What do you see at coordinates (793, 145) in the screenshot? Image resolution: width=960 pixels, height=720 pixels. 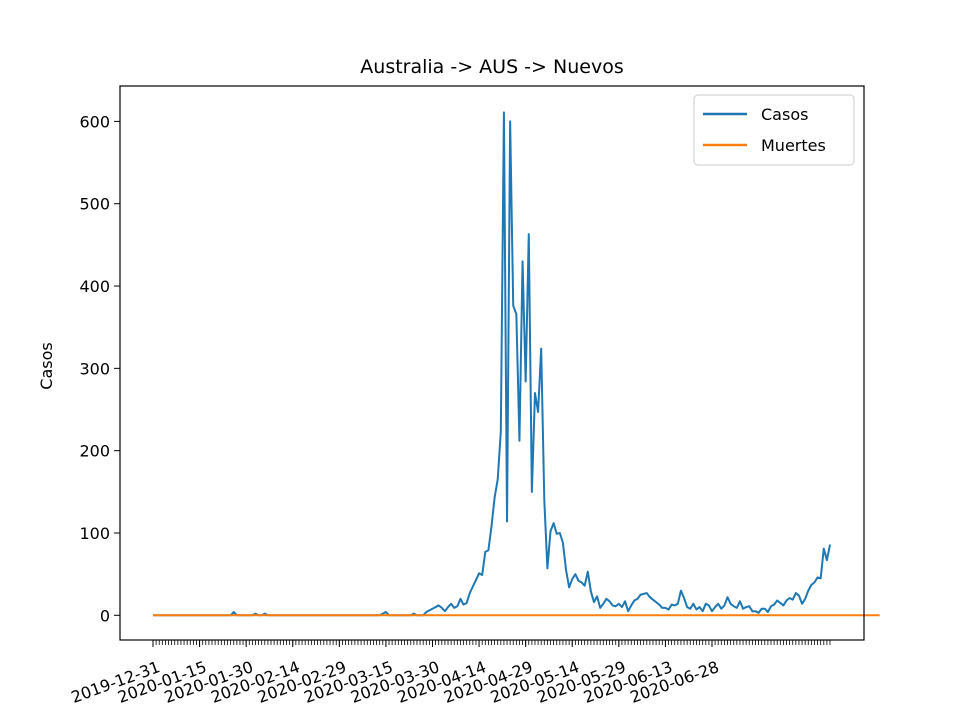 I see `legend-label-muertes: Muertes` at bounding box center [793, 145].